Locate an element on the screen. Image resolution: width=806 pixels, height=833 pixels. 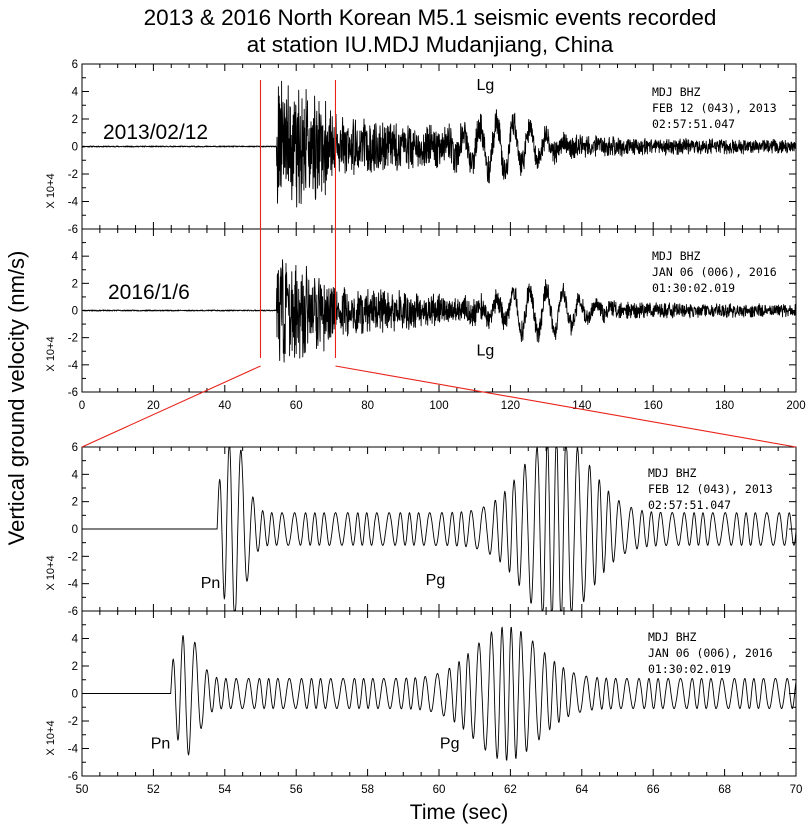
x-tick-label: 50 is located at coordinates (82, 790).